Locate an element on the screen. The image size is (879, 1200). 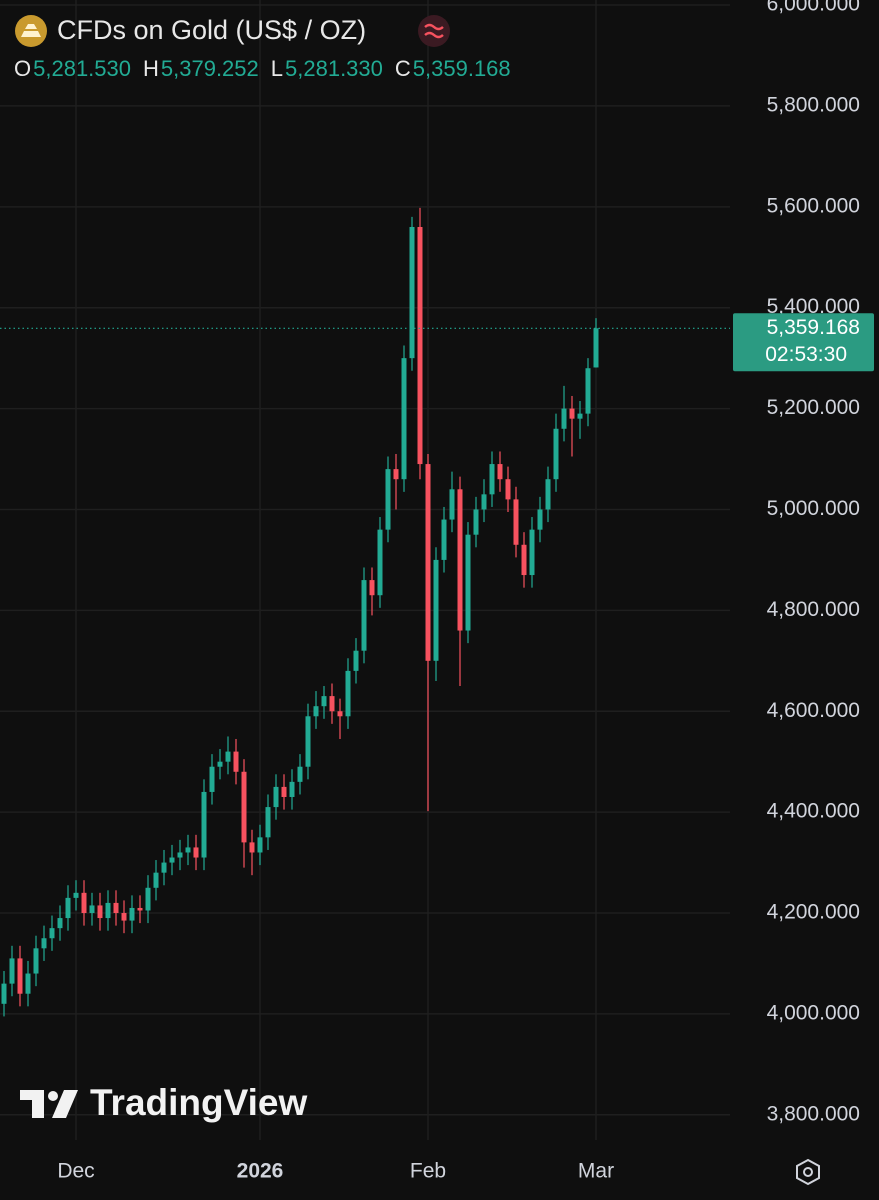
price-label-box is located at coordinates (803, 342).